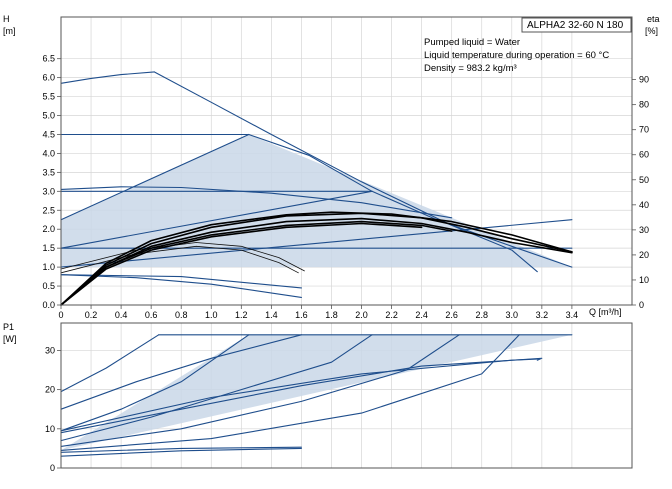 Image resolution: width=672 pixels, height=489 pixels. Describe the element at coordinates (48, 229) in the screenshot. I see `head-tick-label: 2.0` at that location.